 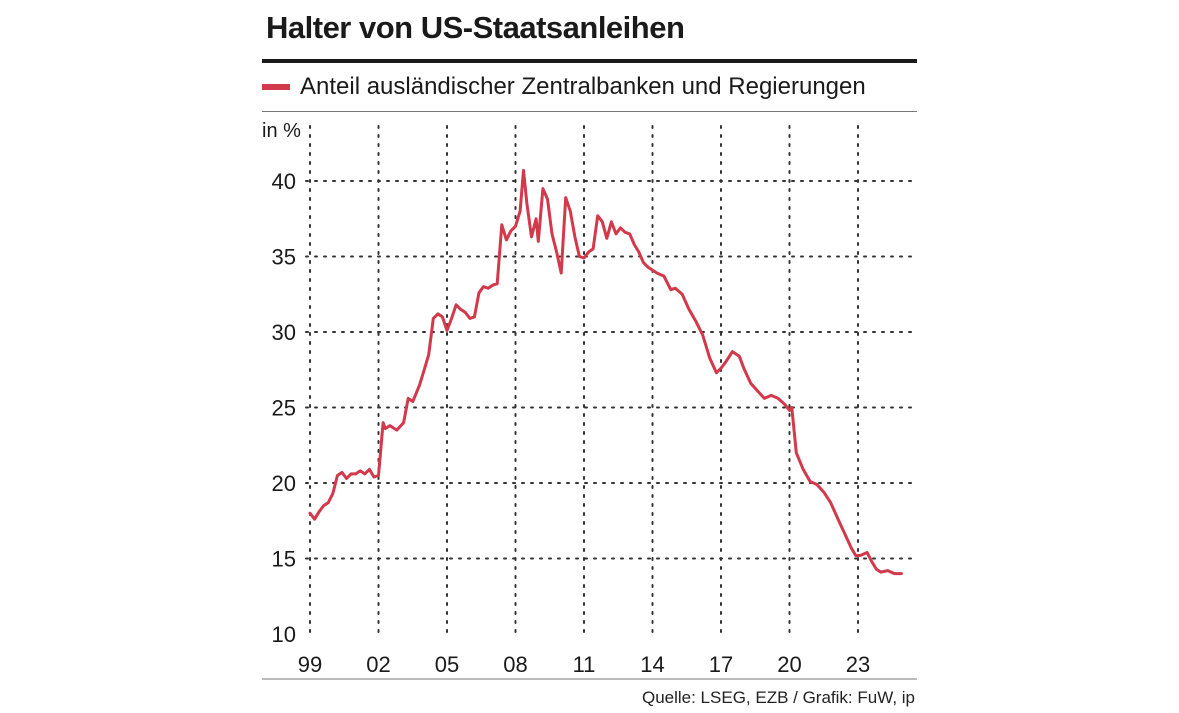 What do you see at coordinates (589, 111) in the screenshot?
I see `legend-rule` at bounding box center [589, 111].